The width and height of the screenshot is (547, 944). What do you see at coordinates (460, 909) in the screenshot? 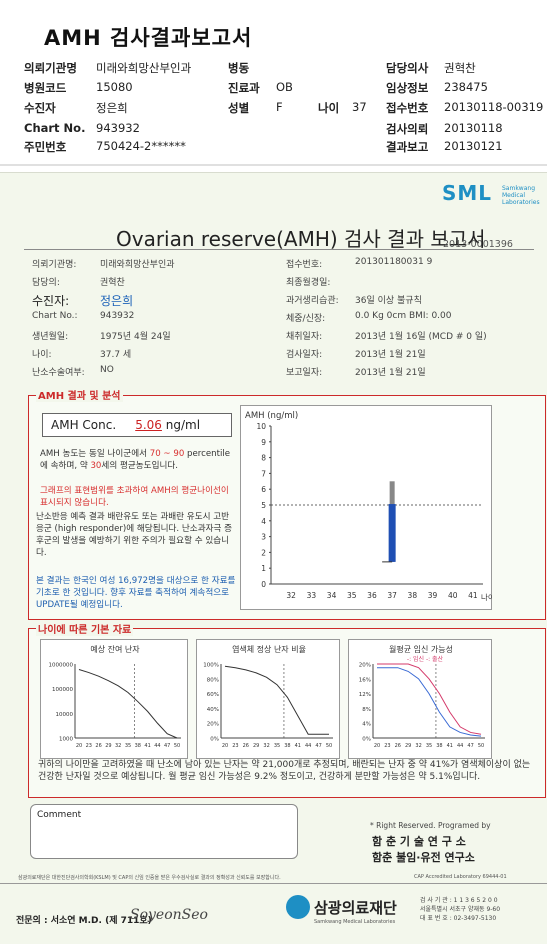
I see `contact-2: 서울특별시 서초구 양재동 9-60` at bounding box center [460, 909].